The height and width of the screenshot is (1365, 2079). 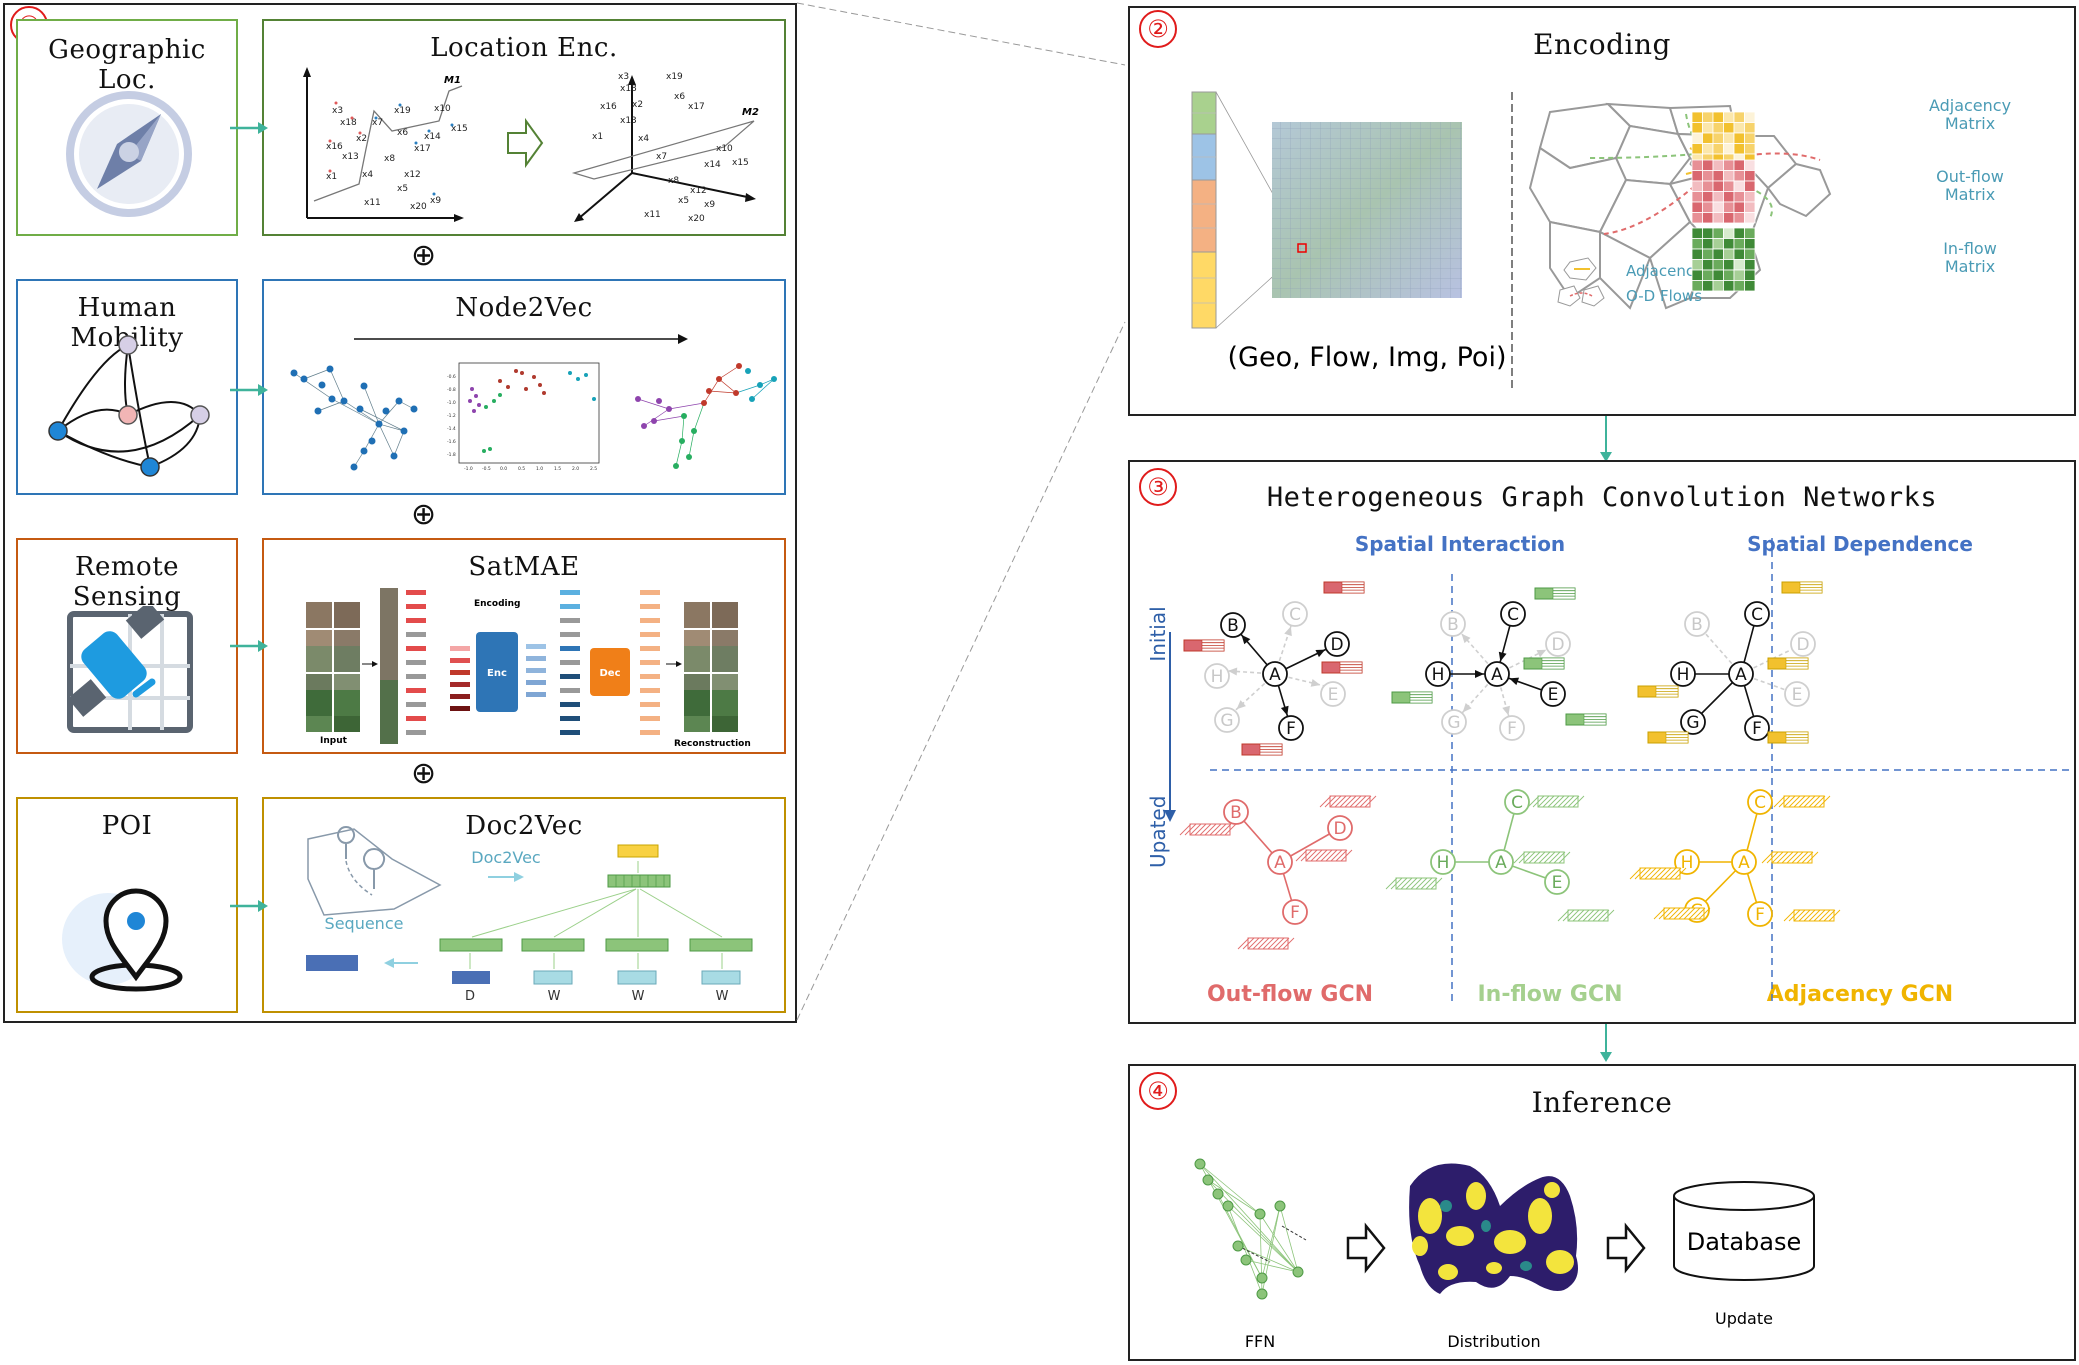 What do you see at coordinates (451, 455) in the screenshot?
I see `svg-text: -1.8` at bounding box center [451, 455].